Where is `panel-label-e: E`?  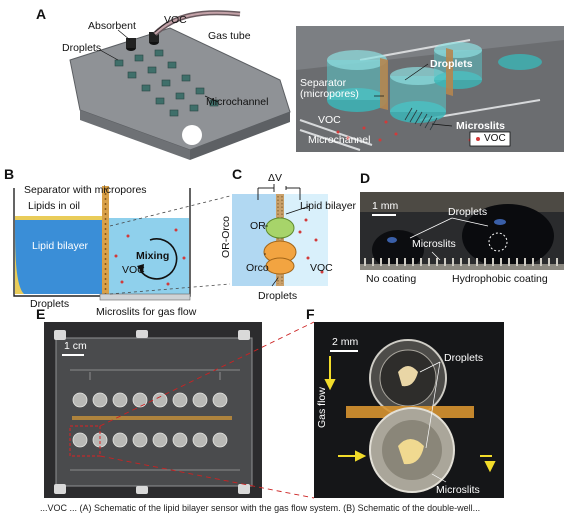
panel-label-e: E is located at coordinates (41, 314).